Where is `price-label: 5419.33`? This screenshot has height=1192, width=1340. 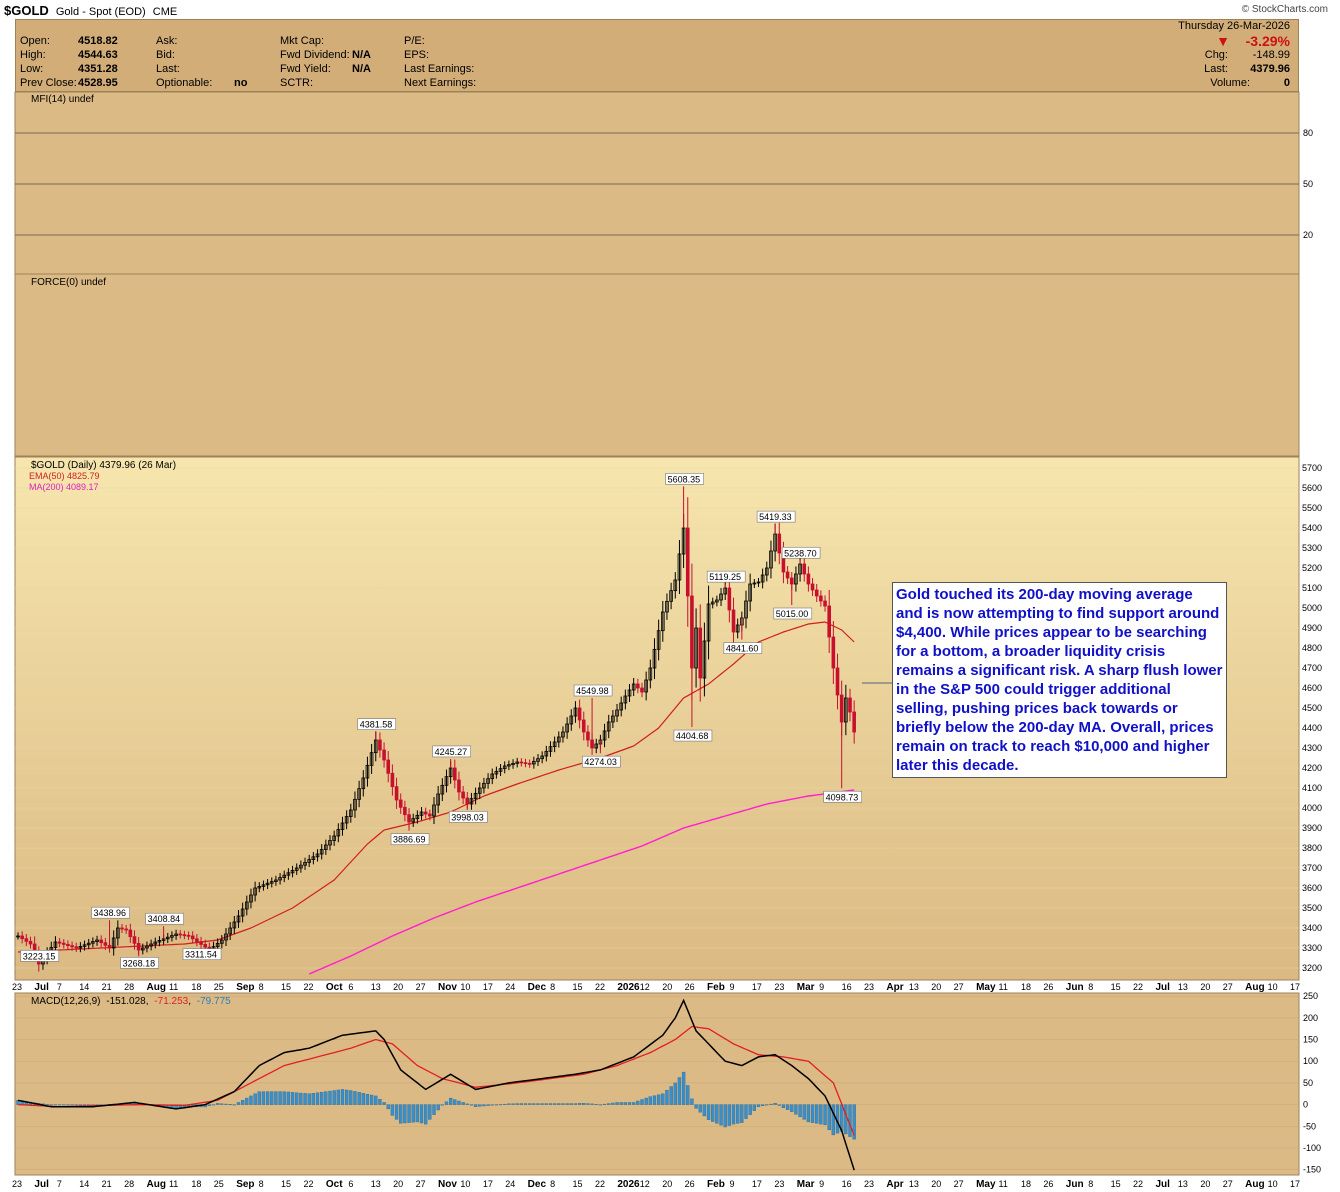 price-label: 5419.33 is located at coordinates (775, 517).